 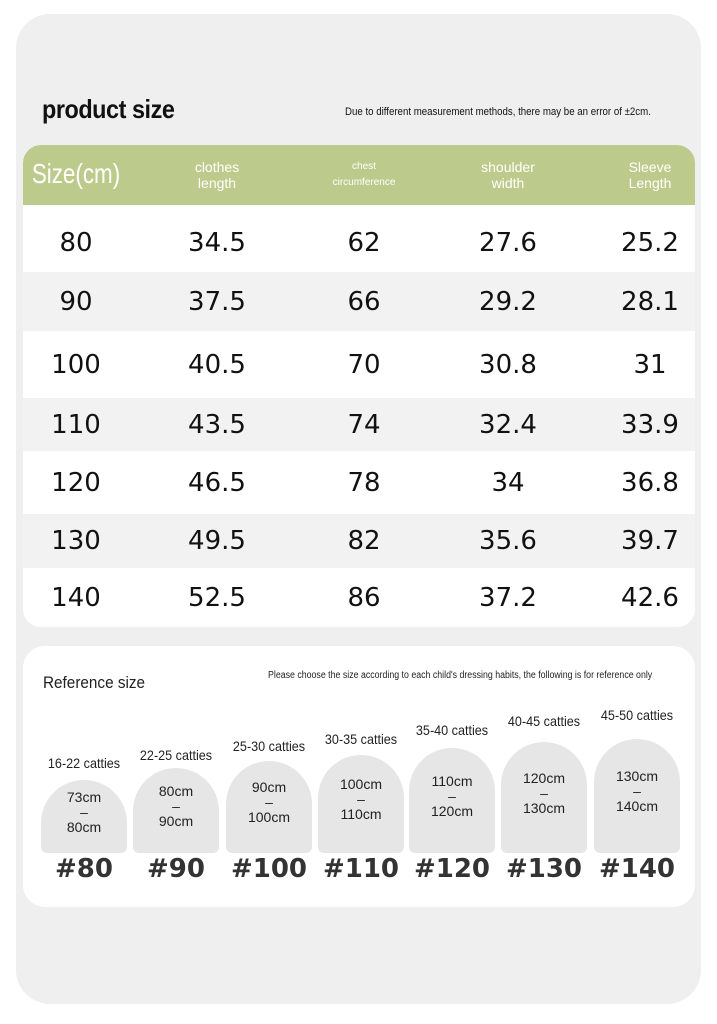 What do you see at coordinates (176, 790) in the screenshot?
I see `range-from: 80cm` at bounding box center [176, 790].